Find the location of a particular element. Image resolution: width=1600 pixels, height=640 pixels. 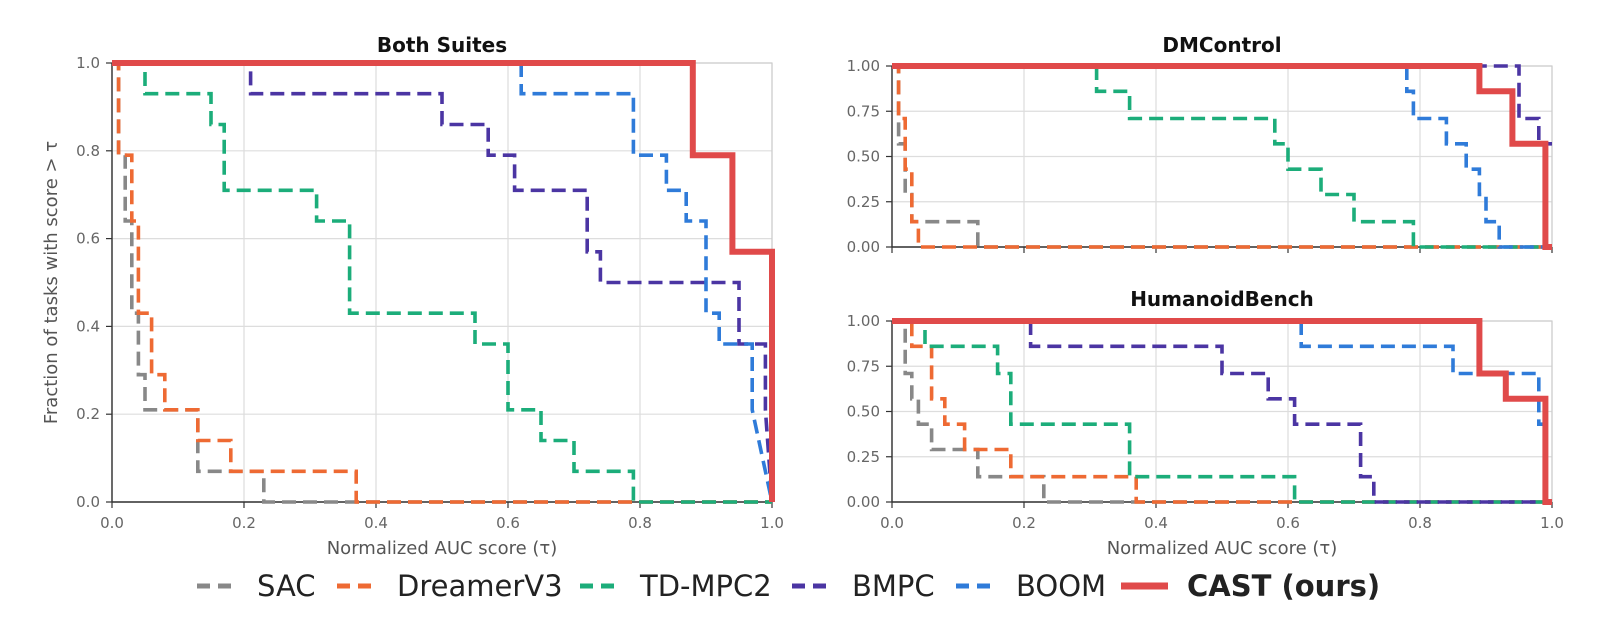

y-axis-label: Fraction of tasks with score > τ is located at coordinates (51, 282).